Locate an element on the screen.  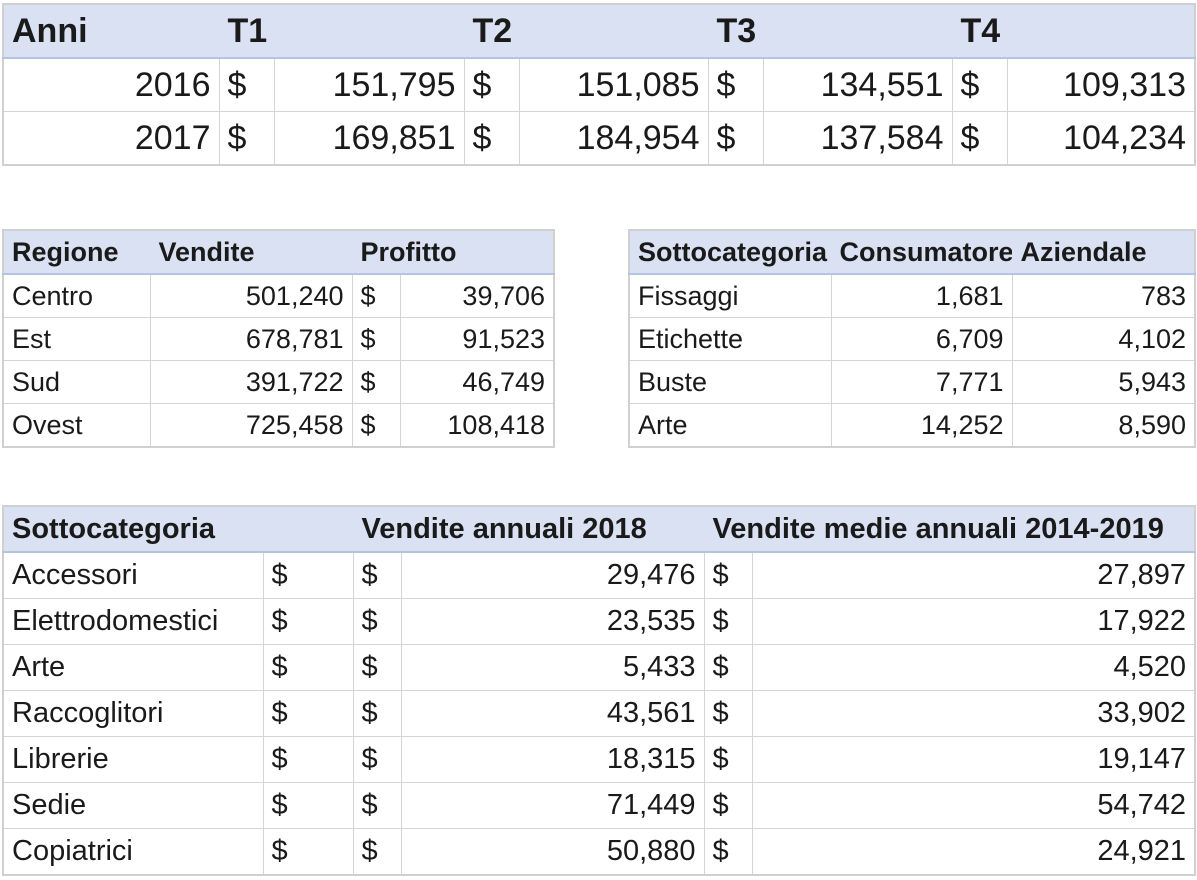
table-row: Est 678,781 $ 91,523 is located at coordinates (278, 339).